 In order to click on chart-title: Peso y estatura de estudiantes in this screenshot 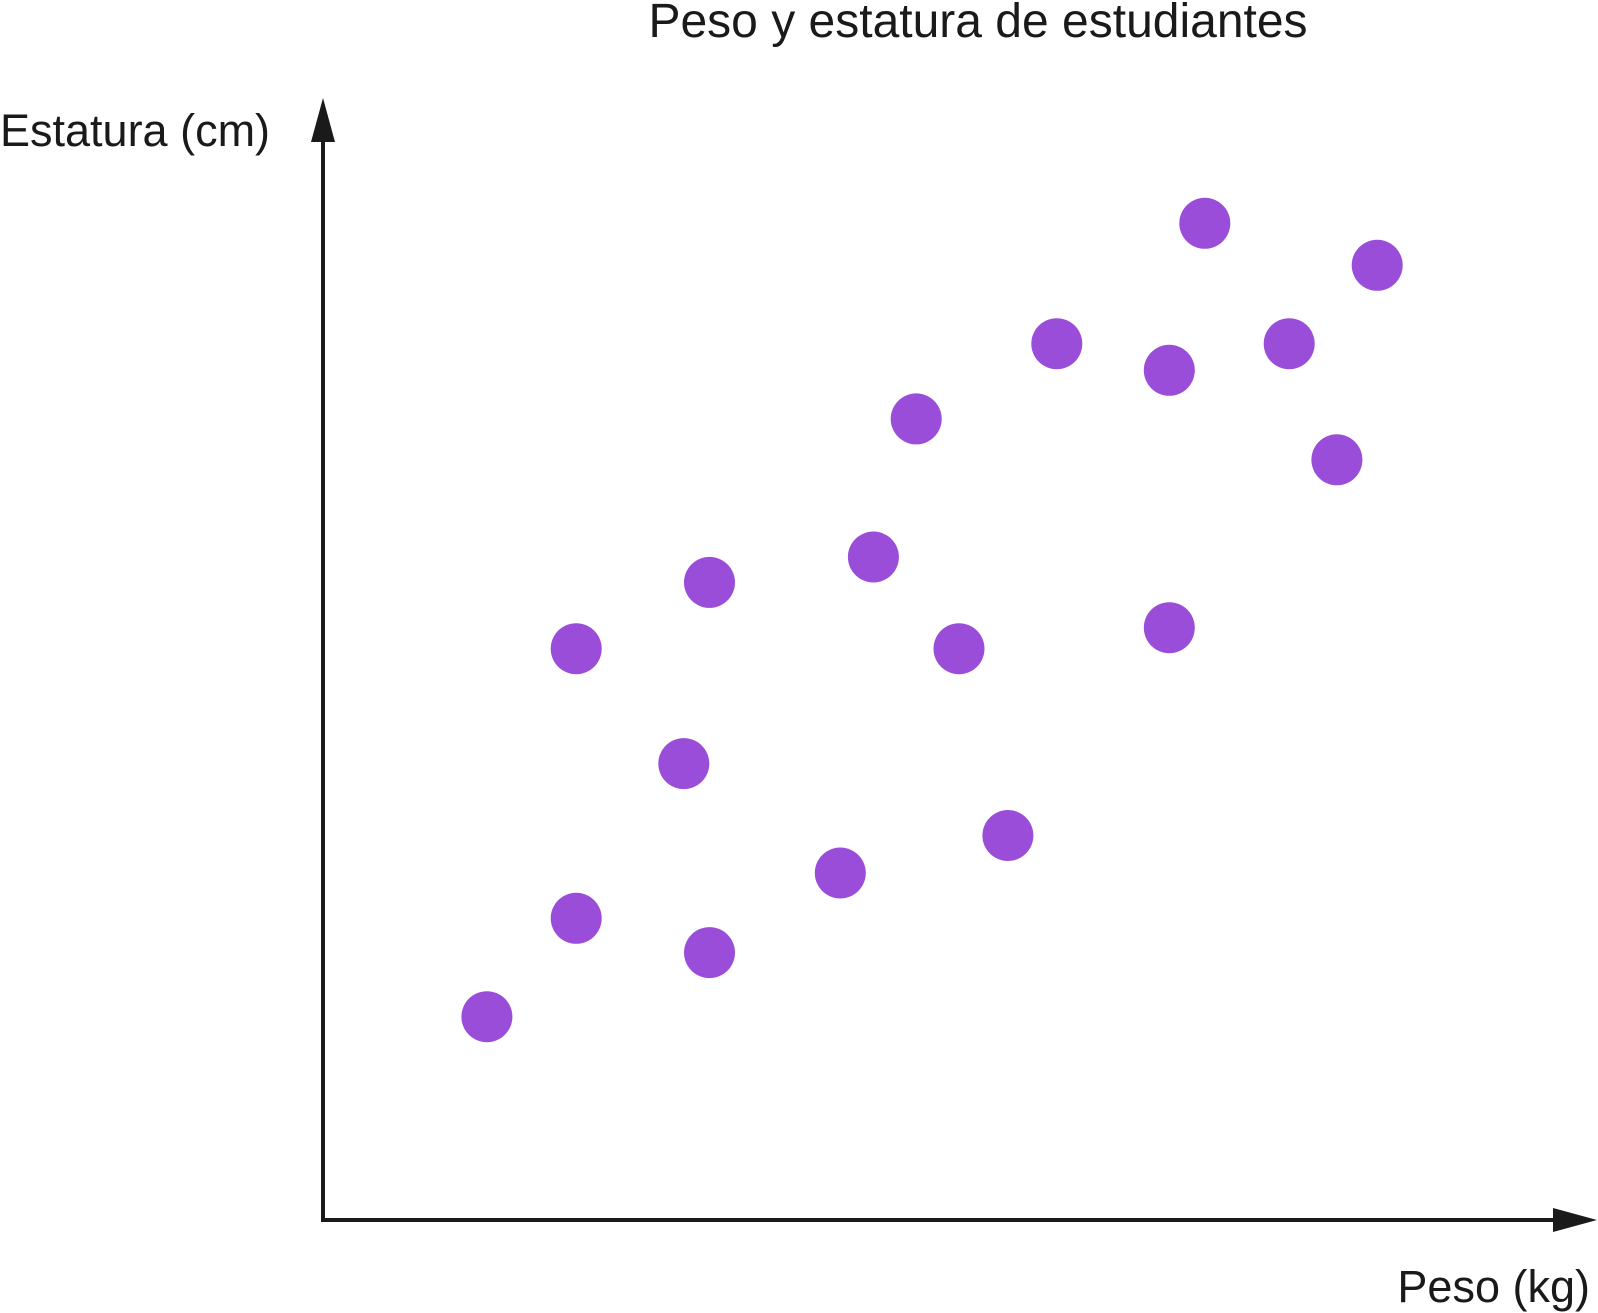, I will do `click(977, 24)`.